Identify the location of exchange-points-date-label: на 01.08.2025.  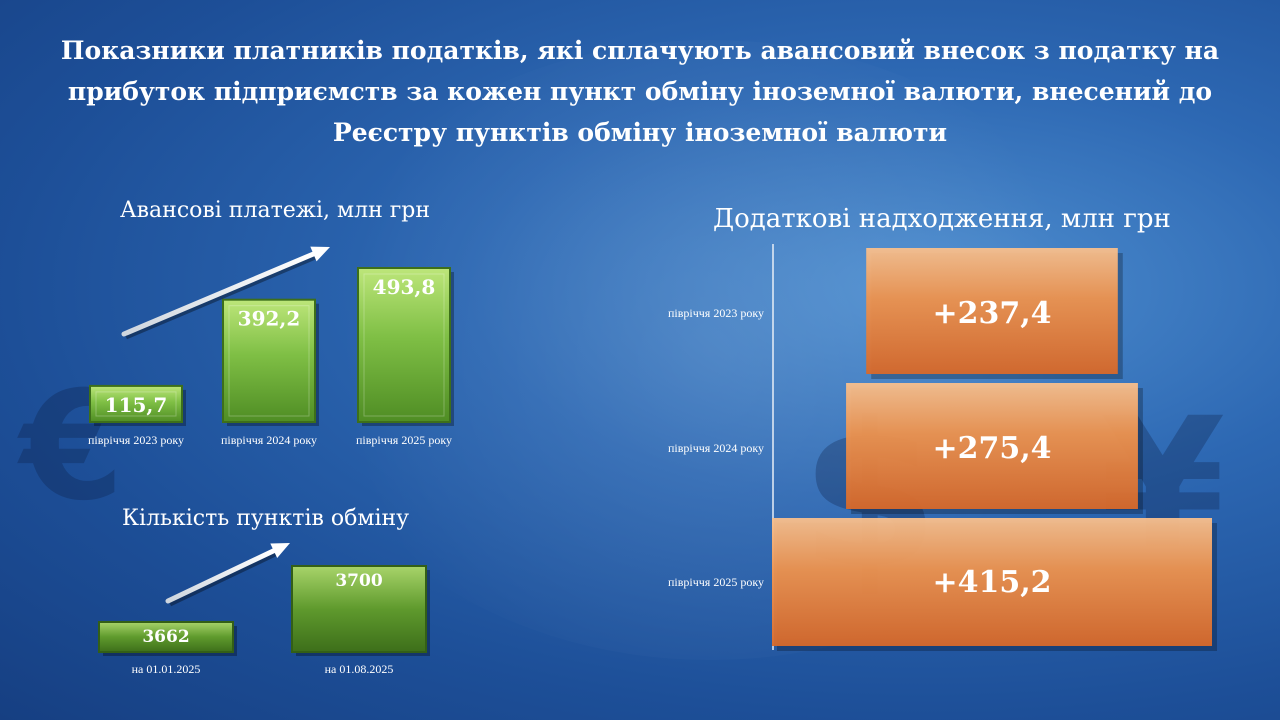
(359, 669).